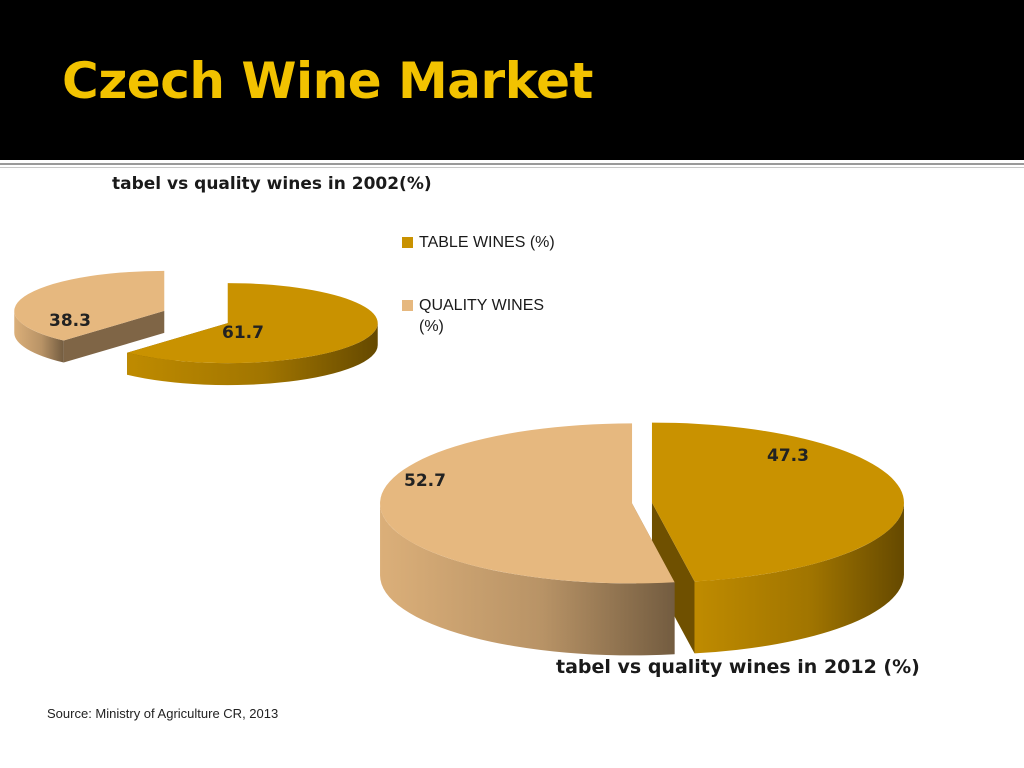 Image resolution: width=1024 pixels, height=768 pixels. Describe the element at coordinates (163, 713) in the screenshot. I see `source-note: Source: Ministry of Agriculture CR, 2013` at that location.